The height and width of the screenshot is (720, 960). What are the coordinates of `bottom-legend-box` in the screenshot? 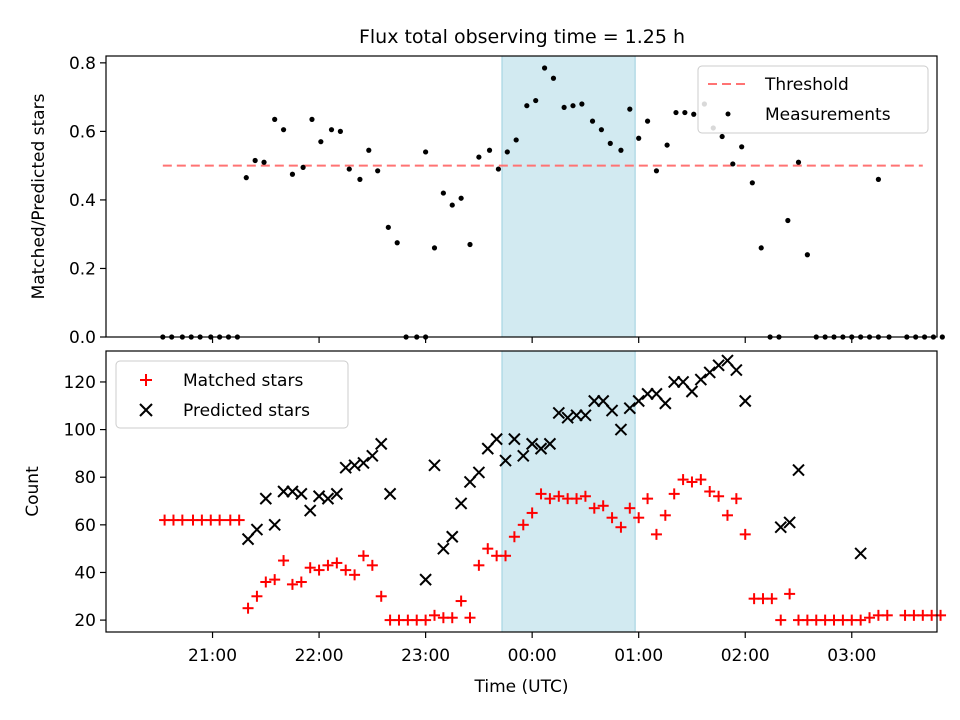 It's located at (232, 394).